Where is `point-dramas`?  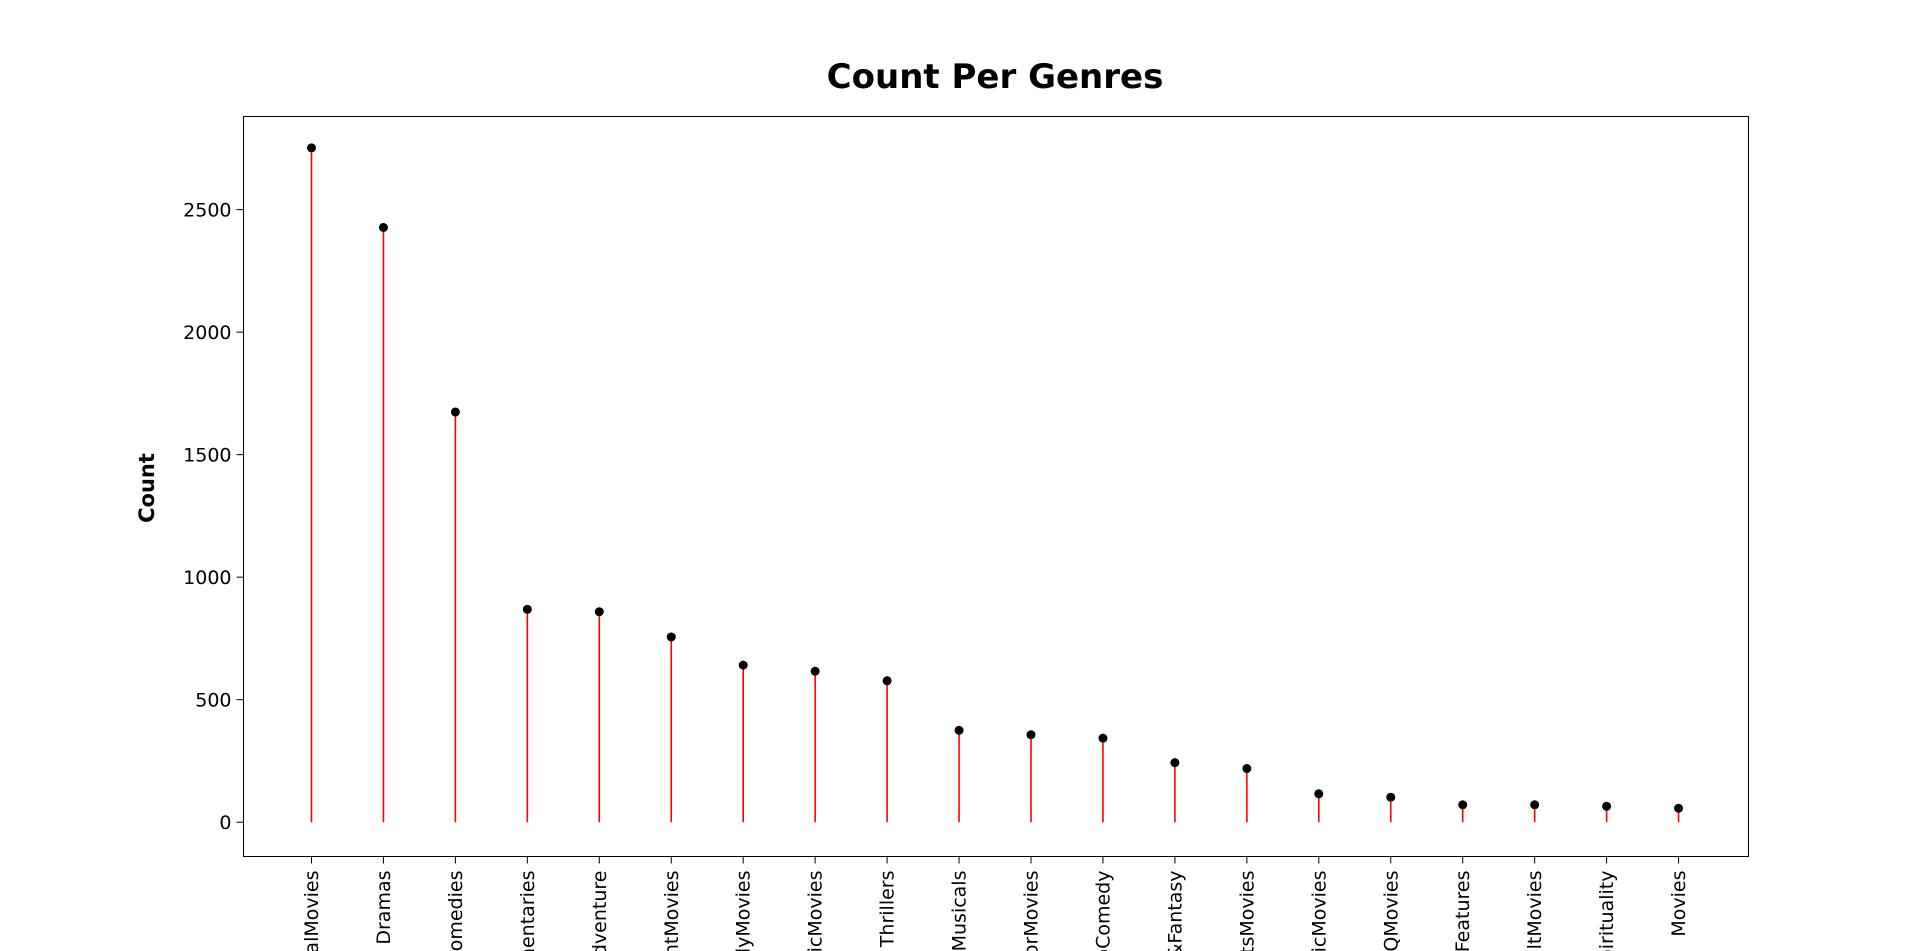
point-dramas is located at coordinates (383, 227).